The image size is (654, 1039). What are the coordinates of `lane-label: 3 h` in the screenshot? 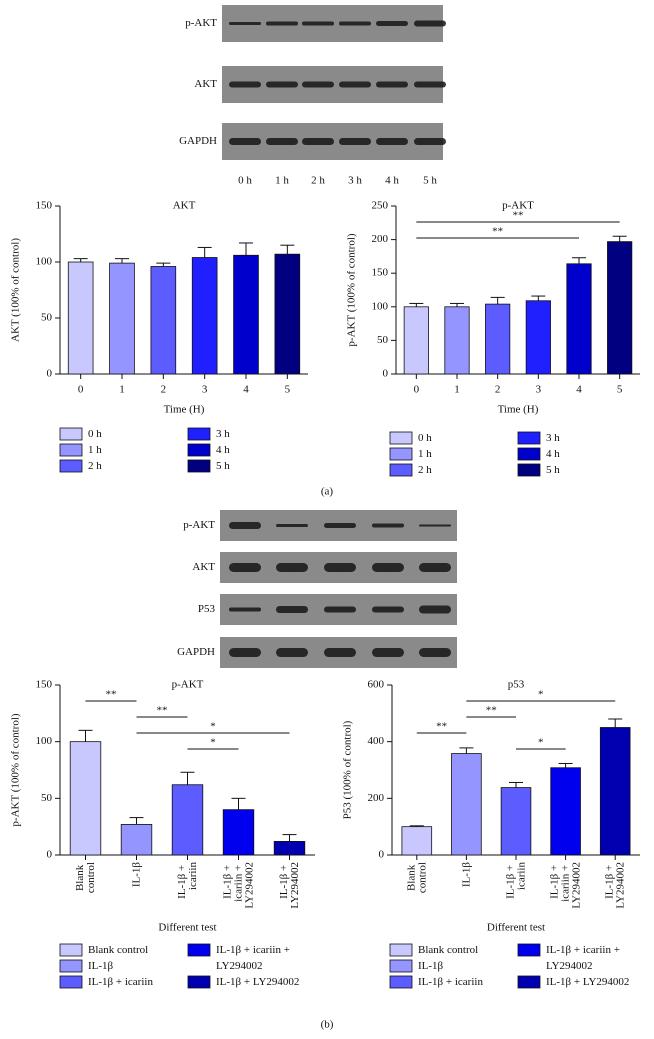 It's located at (355, 181).